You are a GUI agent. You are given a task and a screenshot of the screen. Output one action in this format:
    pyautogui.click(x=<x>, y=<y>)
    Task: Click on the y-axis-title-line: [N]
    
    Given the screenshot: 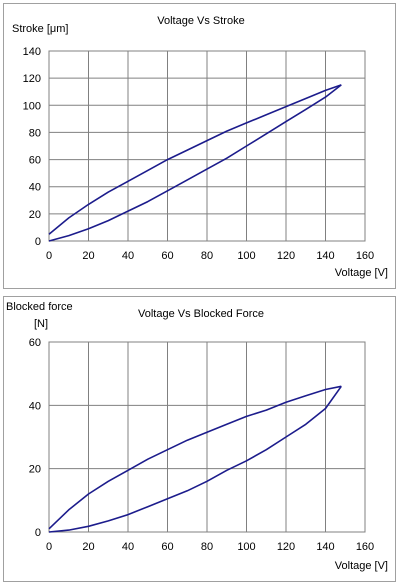 What is the action you would take?
    pyautogui.click(x=41, y=324)
    